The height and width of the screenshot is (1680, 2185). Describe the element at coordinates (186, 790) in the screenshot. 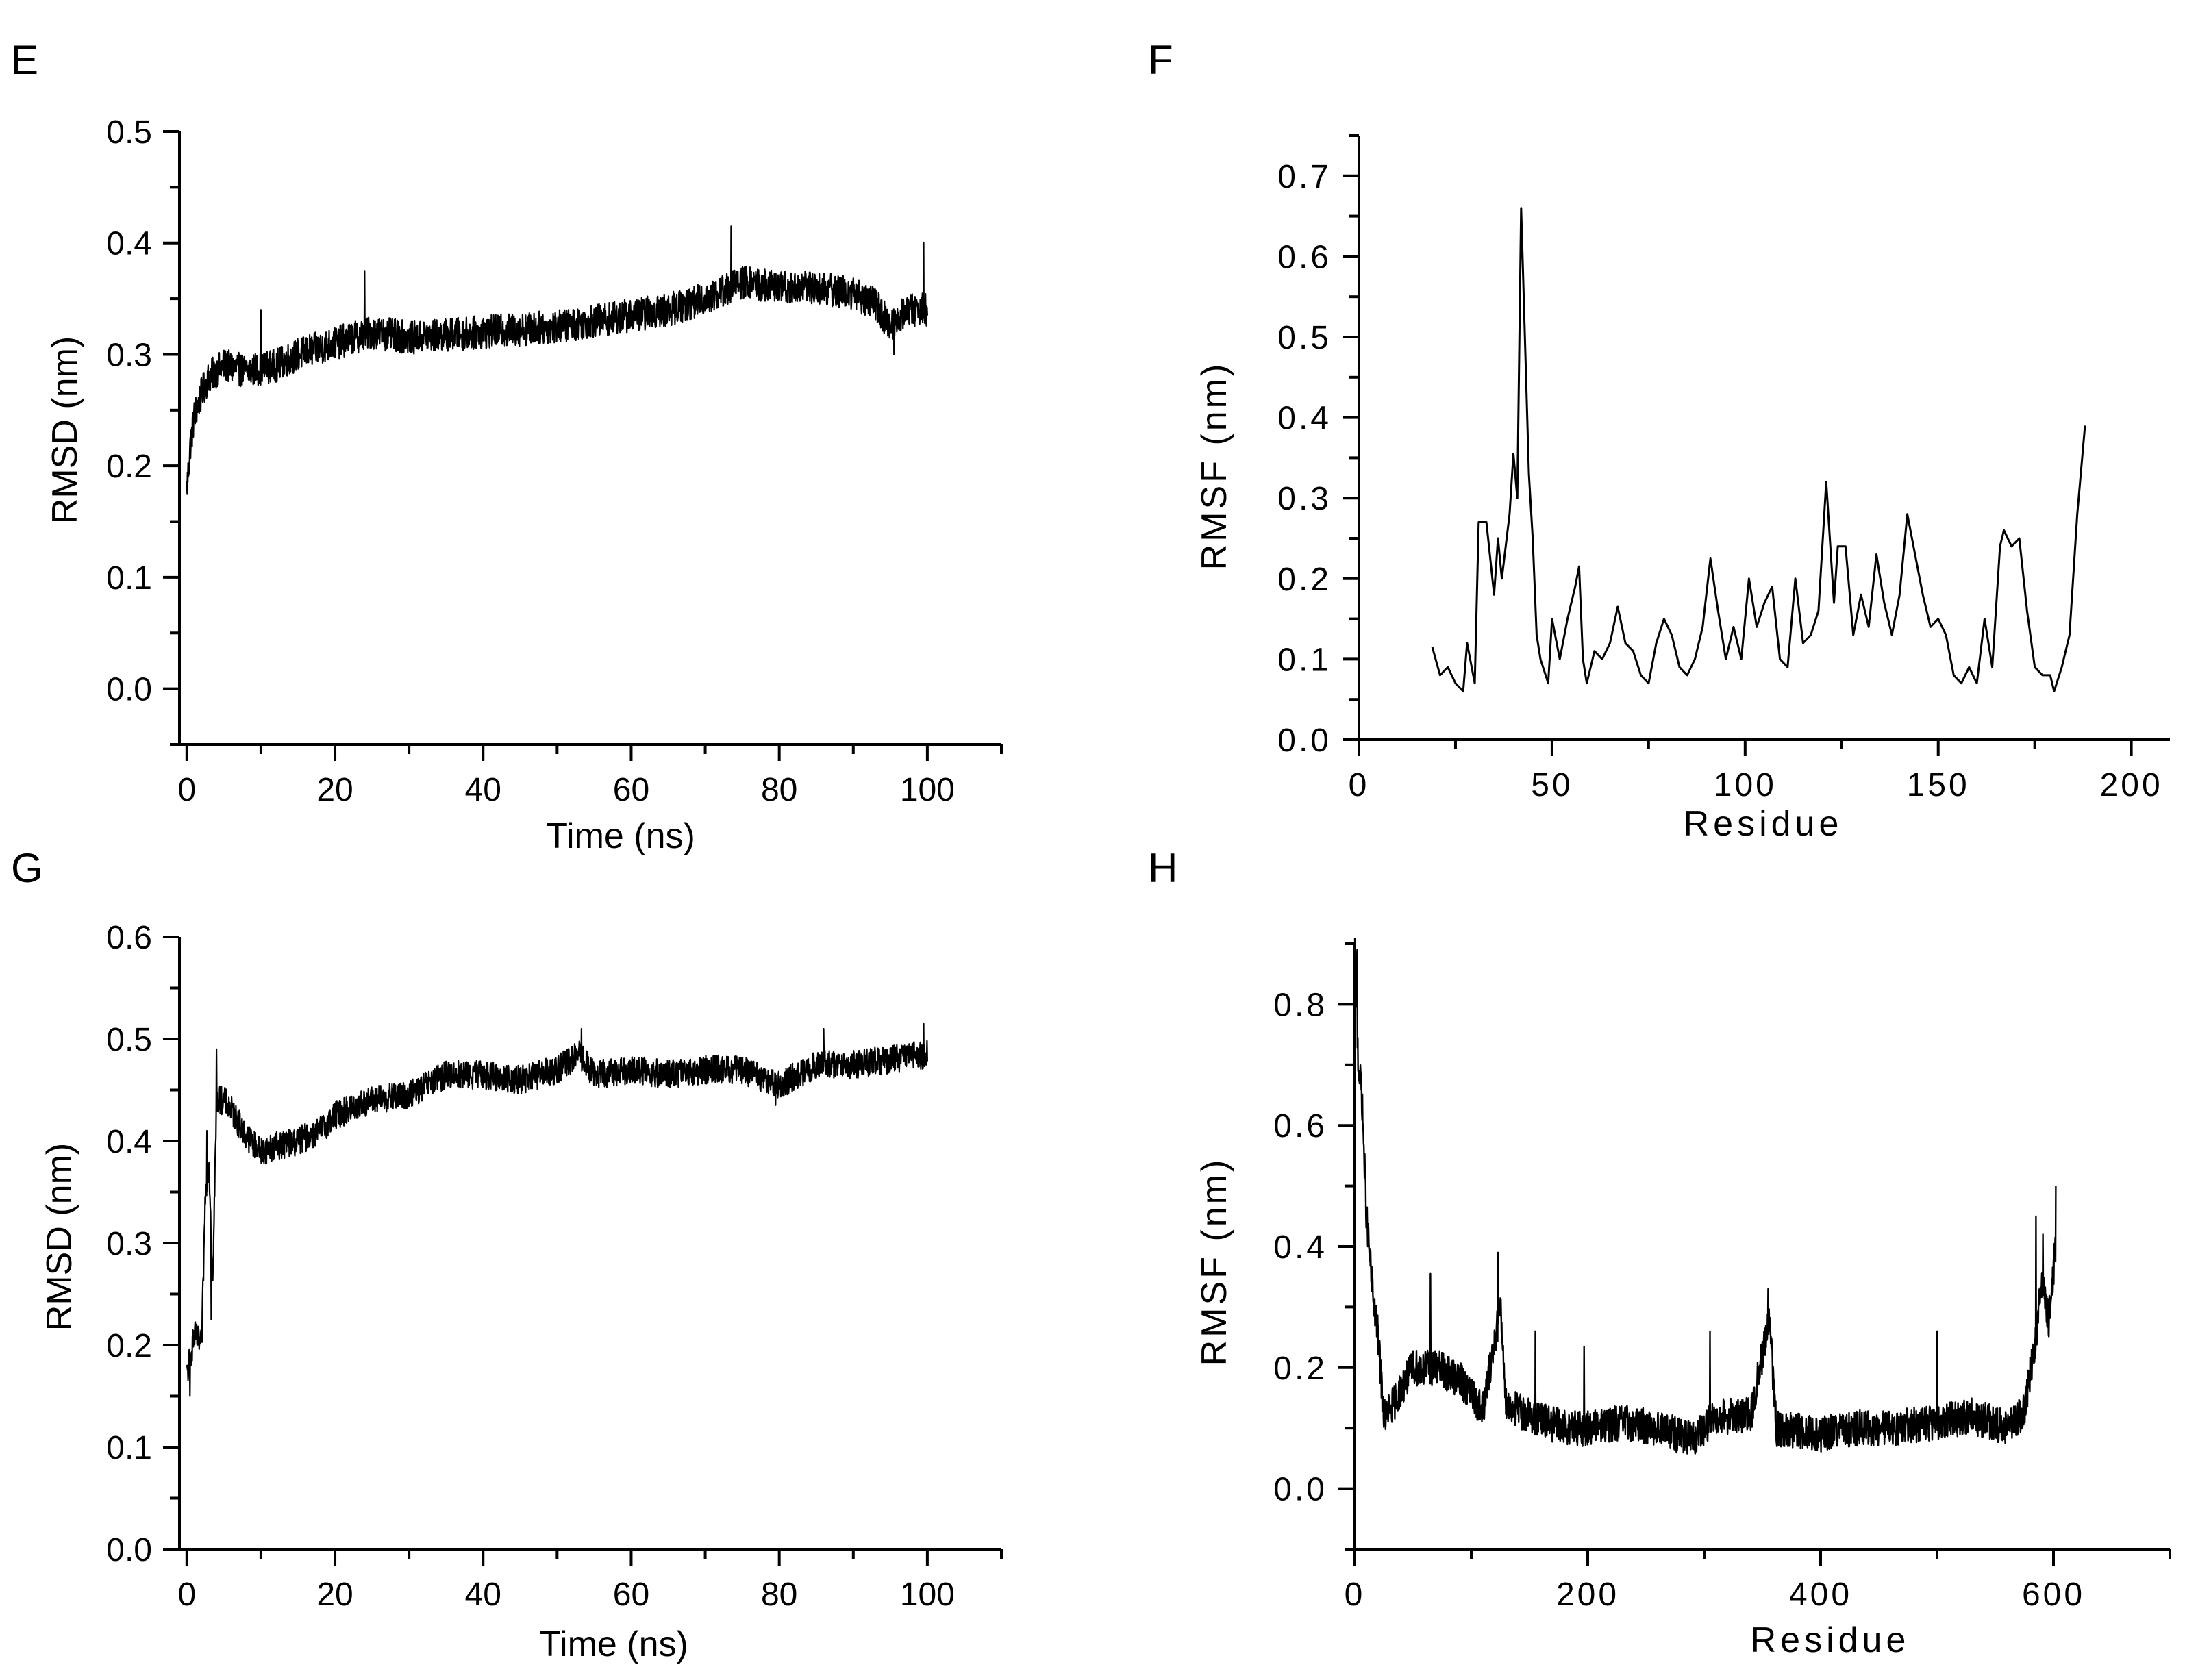

I see `x-tick-label-e: 0` at that location.